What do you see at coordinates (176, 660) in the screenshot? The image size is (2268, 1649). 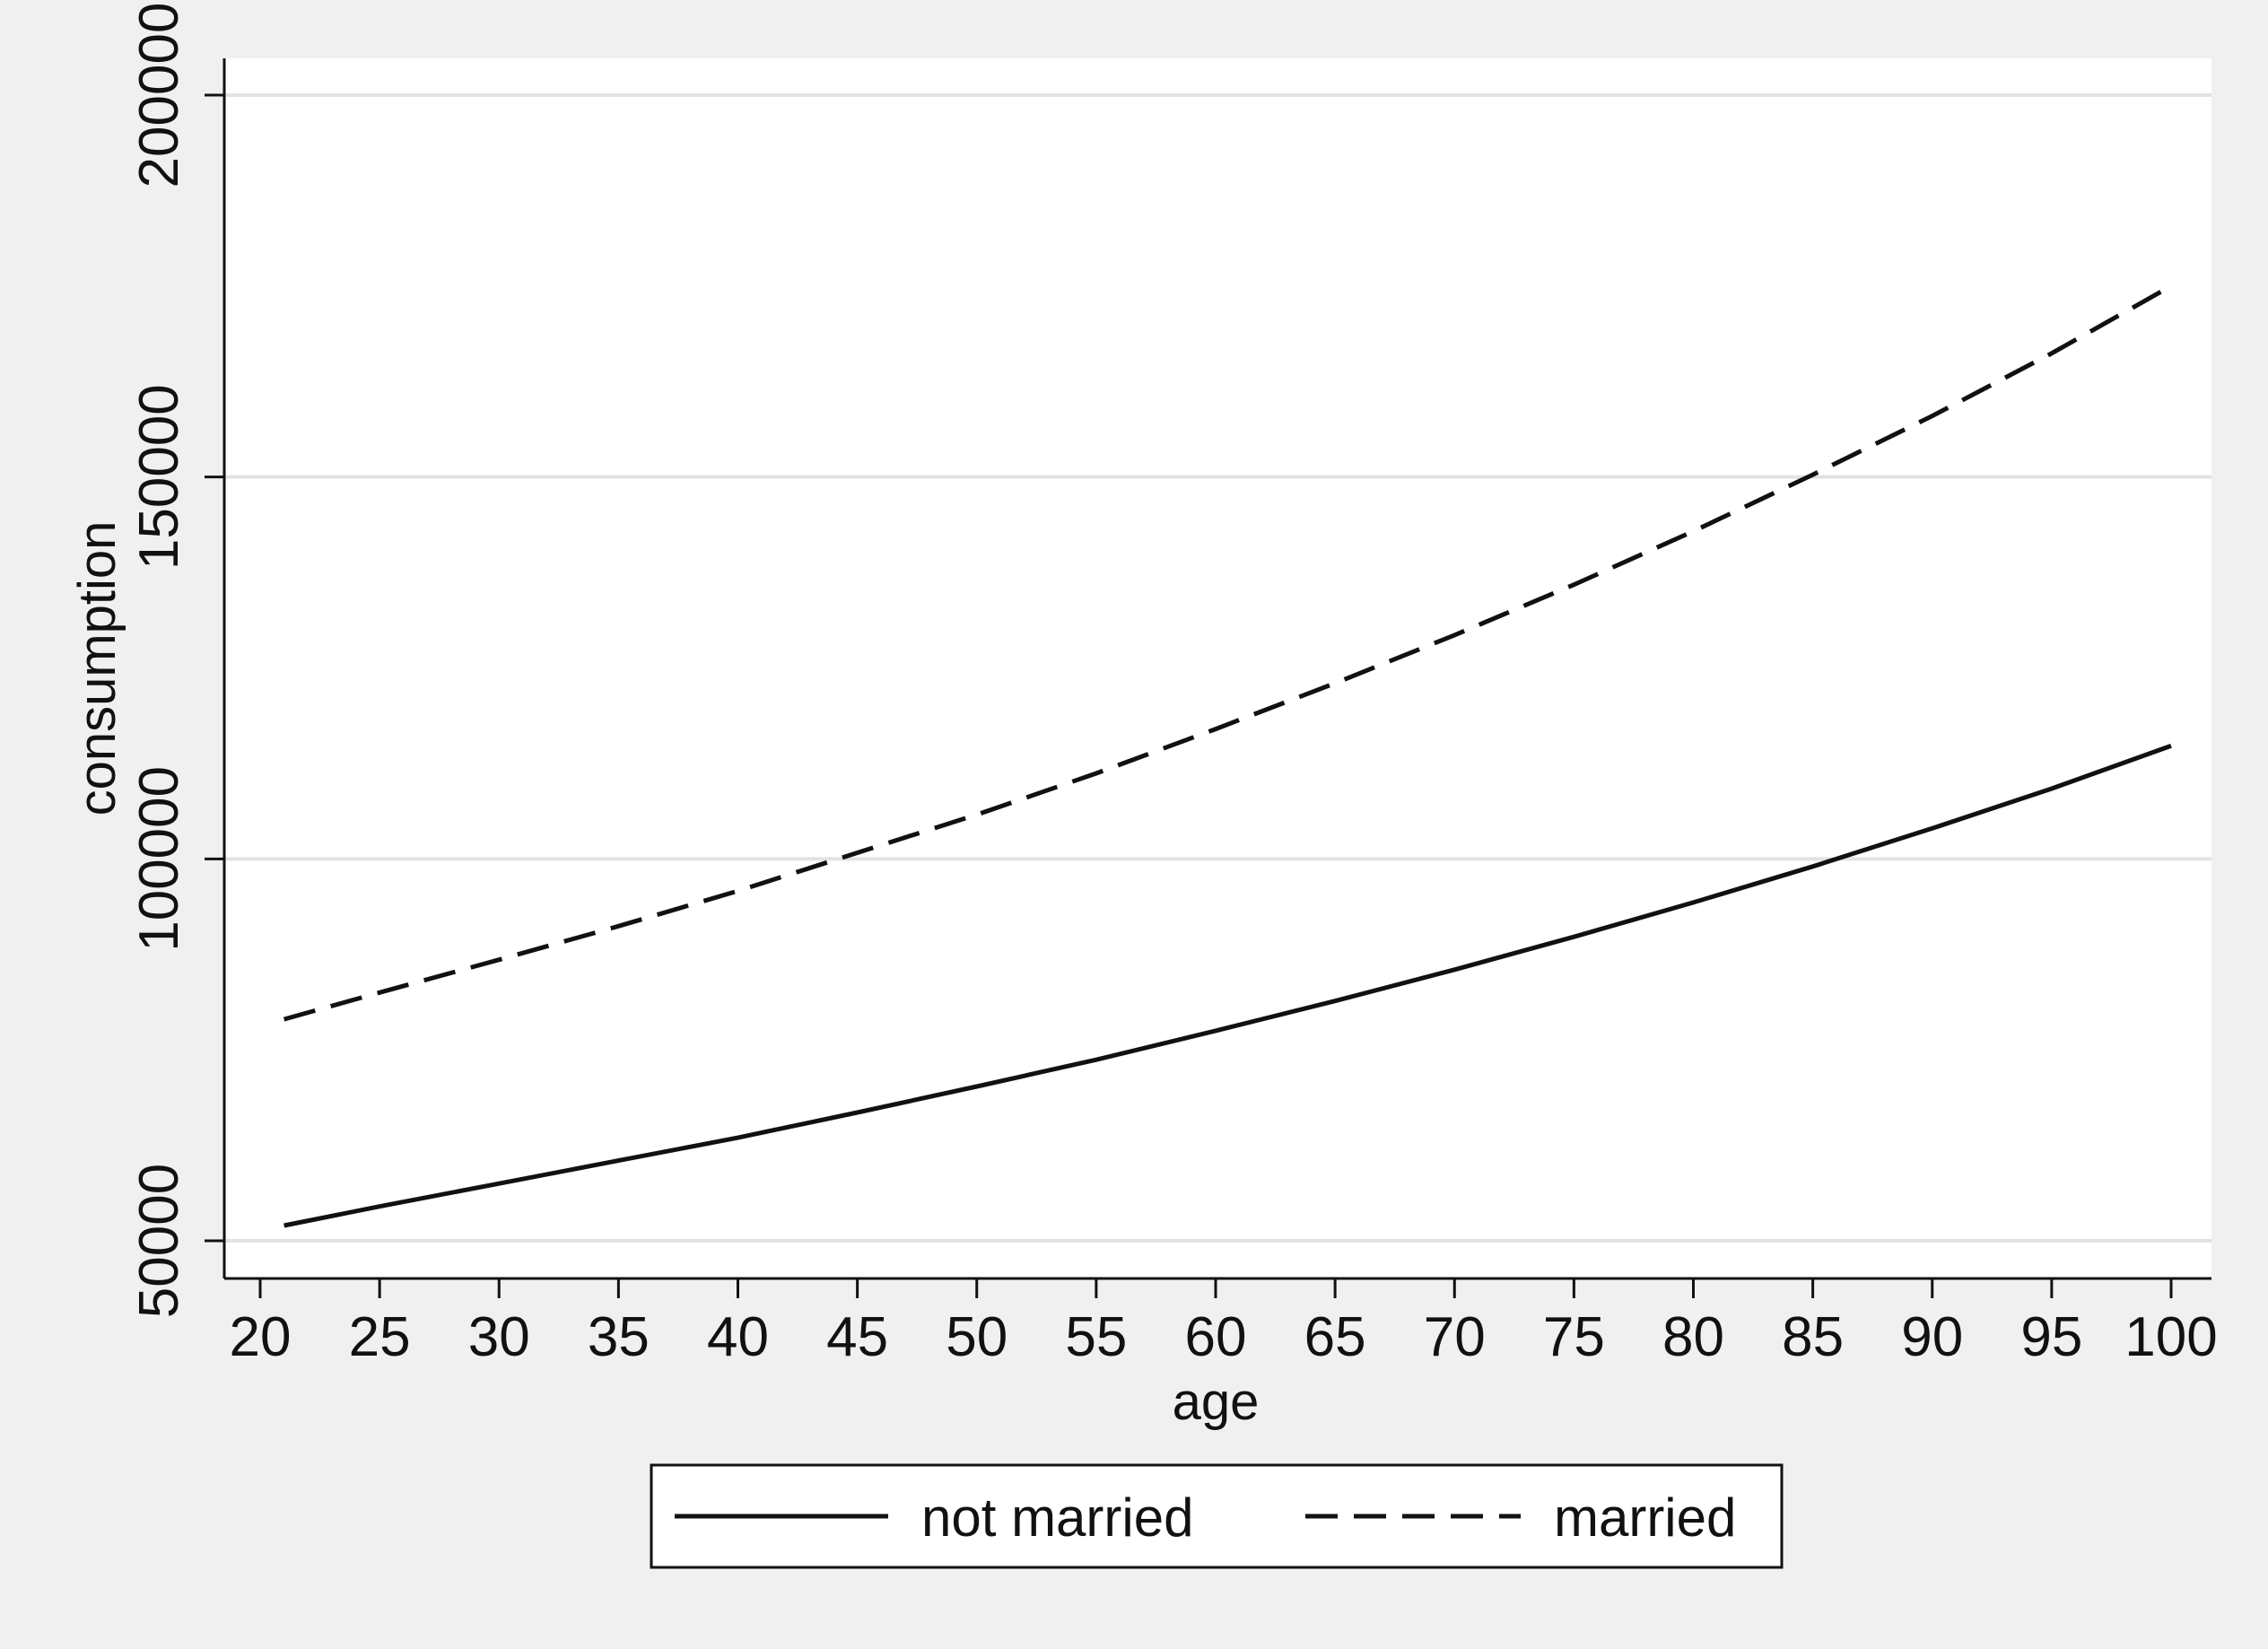 I see `y-ticks: 50000 100000 150000 200000` at bounding box center [176, 660].